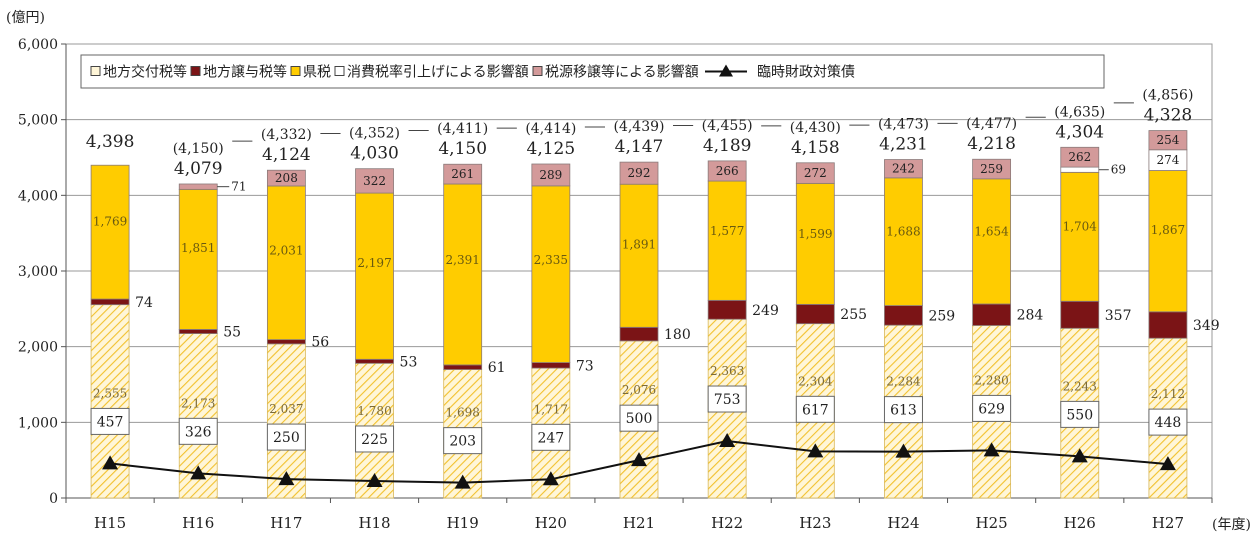 Image resolution: width=1250 pixels, height=538 pixels. Describe the element at coordinates (1030, 316) in the screenshot. I see `data-label: 284` at that location.